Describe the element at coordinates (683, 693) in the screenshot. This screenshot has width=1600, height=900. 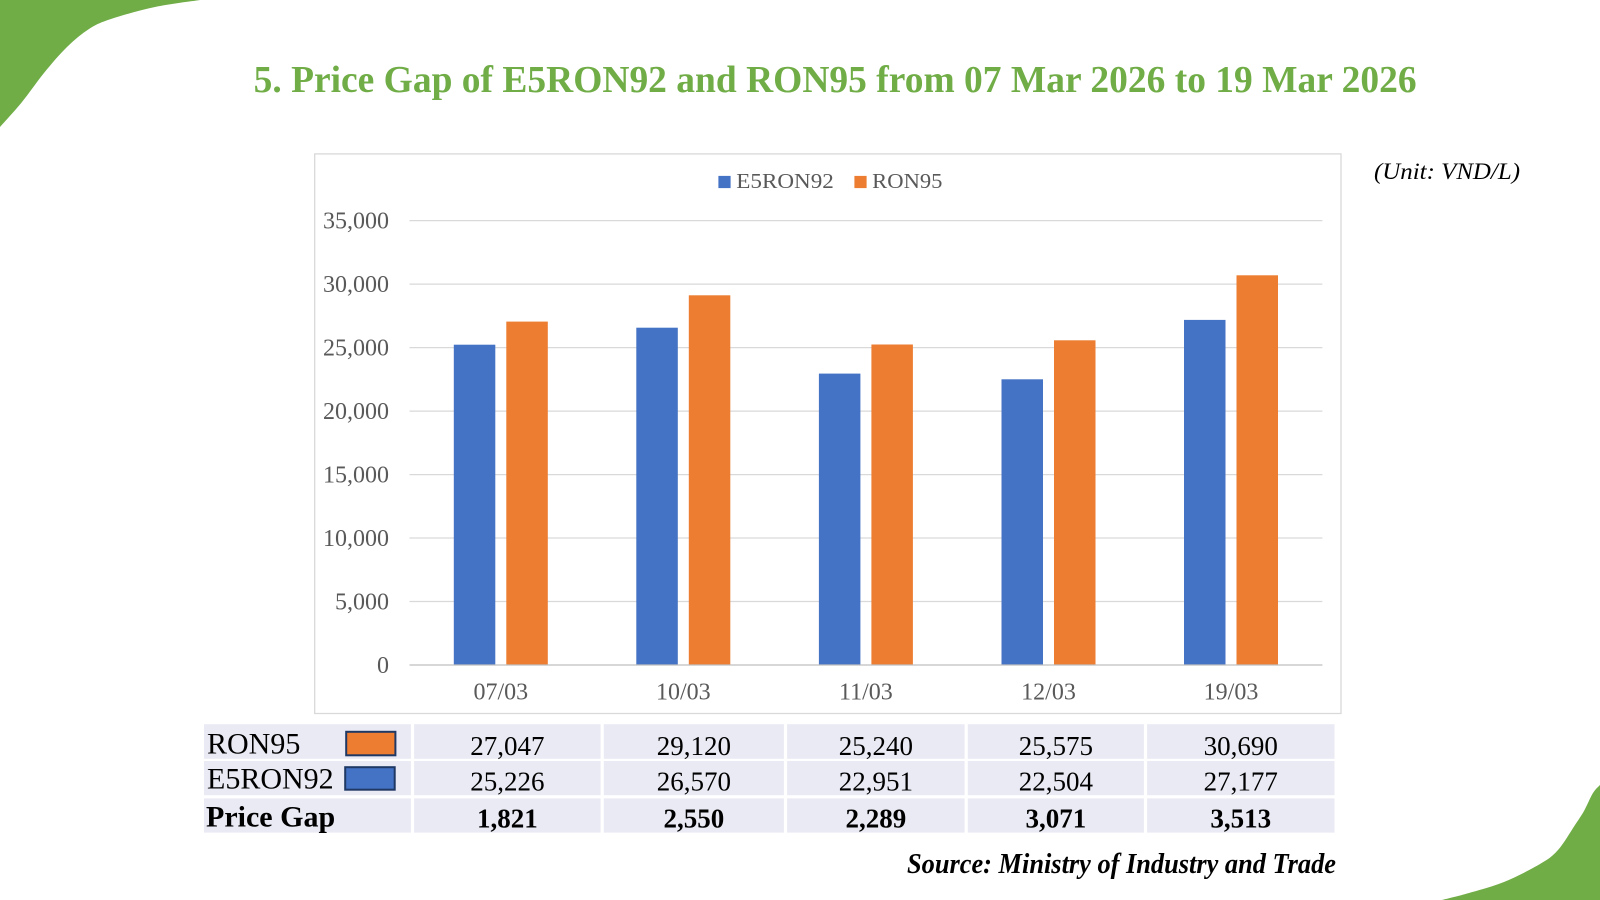
I see `svg-text: 10/03` at that location.